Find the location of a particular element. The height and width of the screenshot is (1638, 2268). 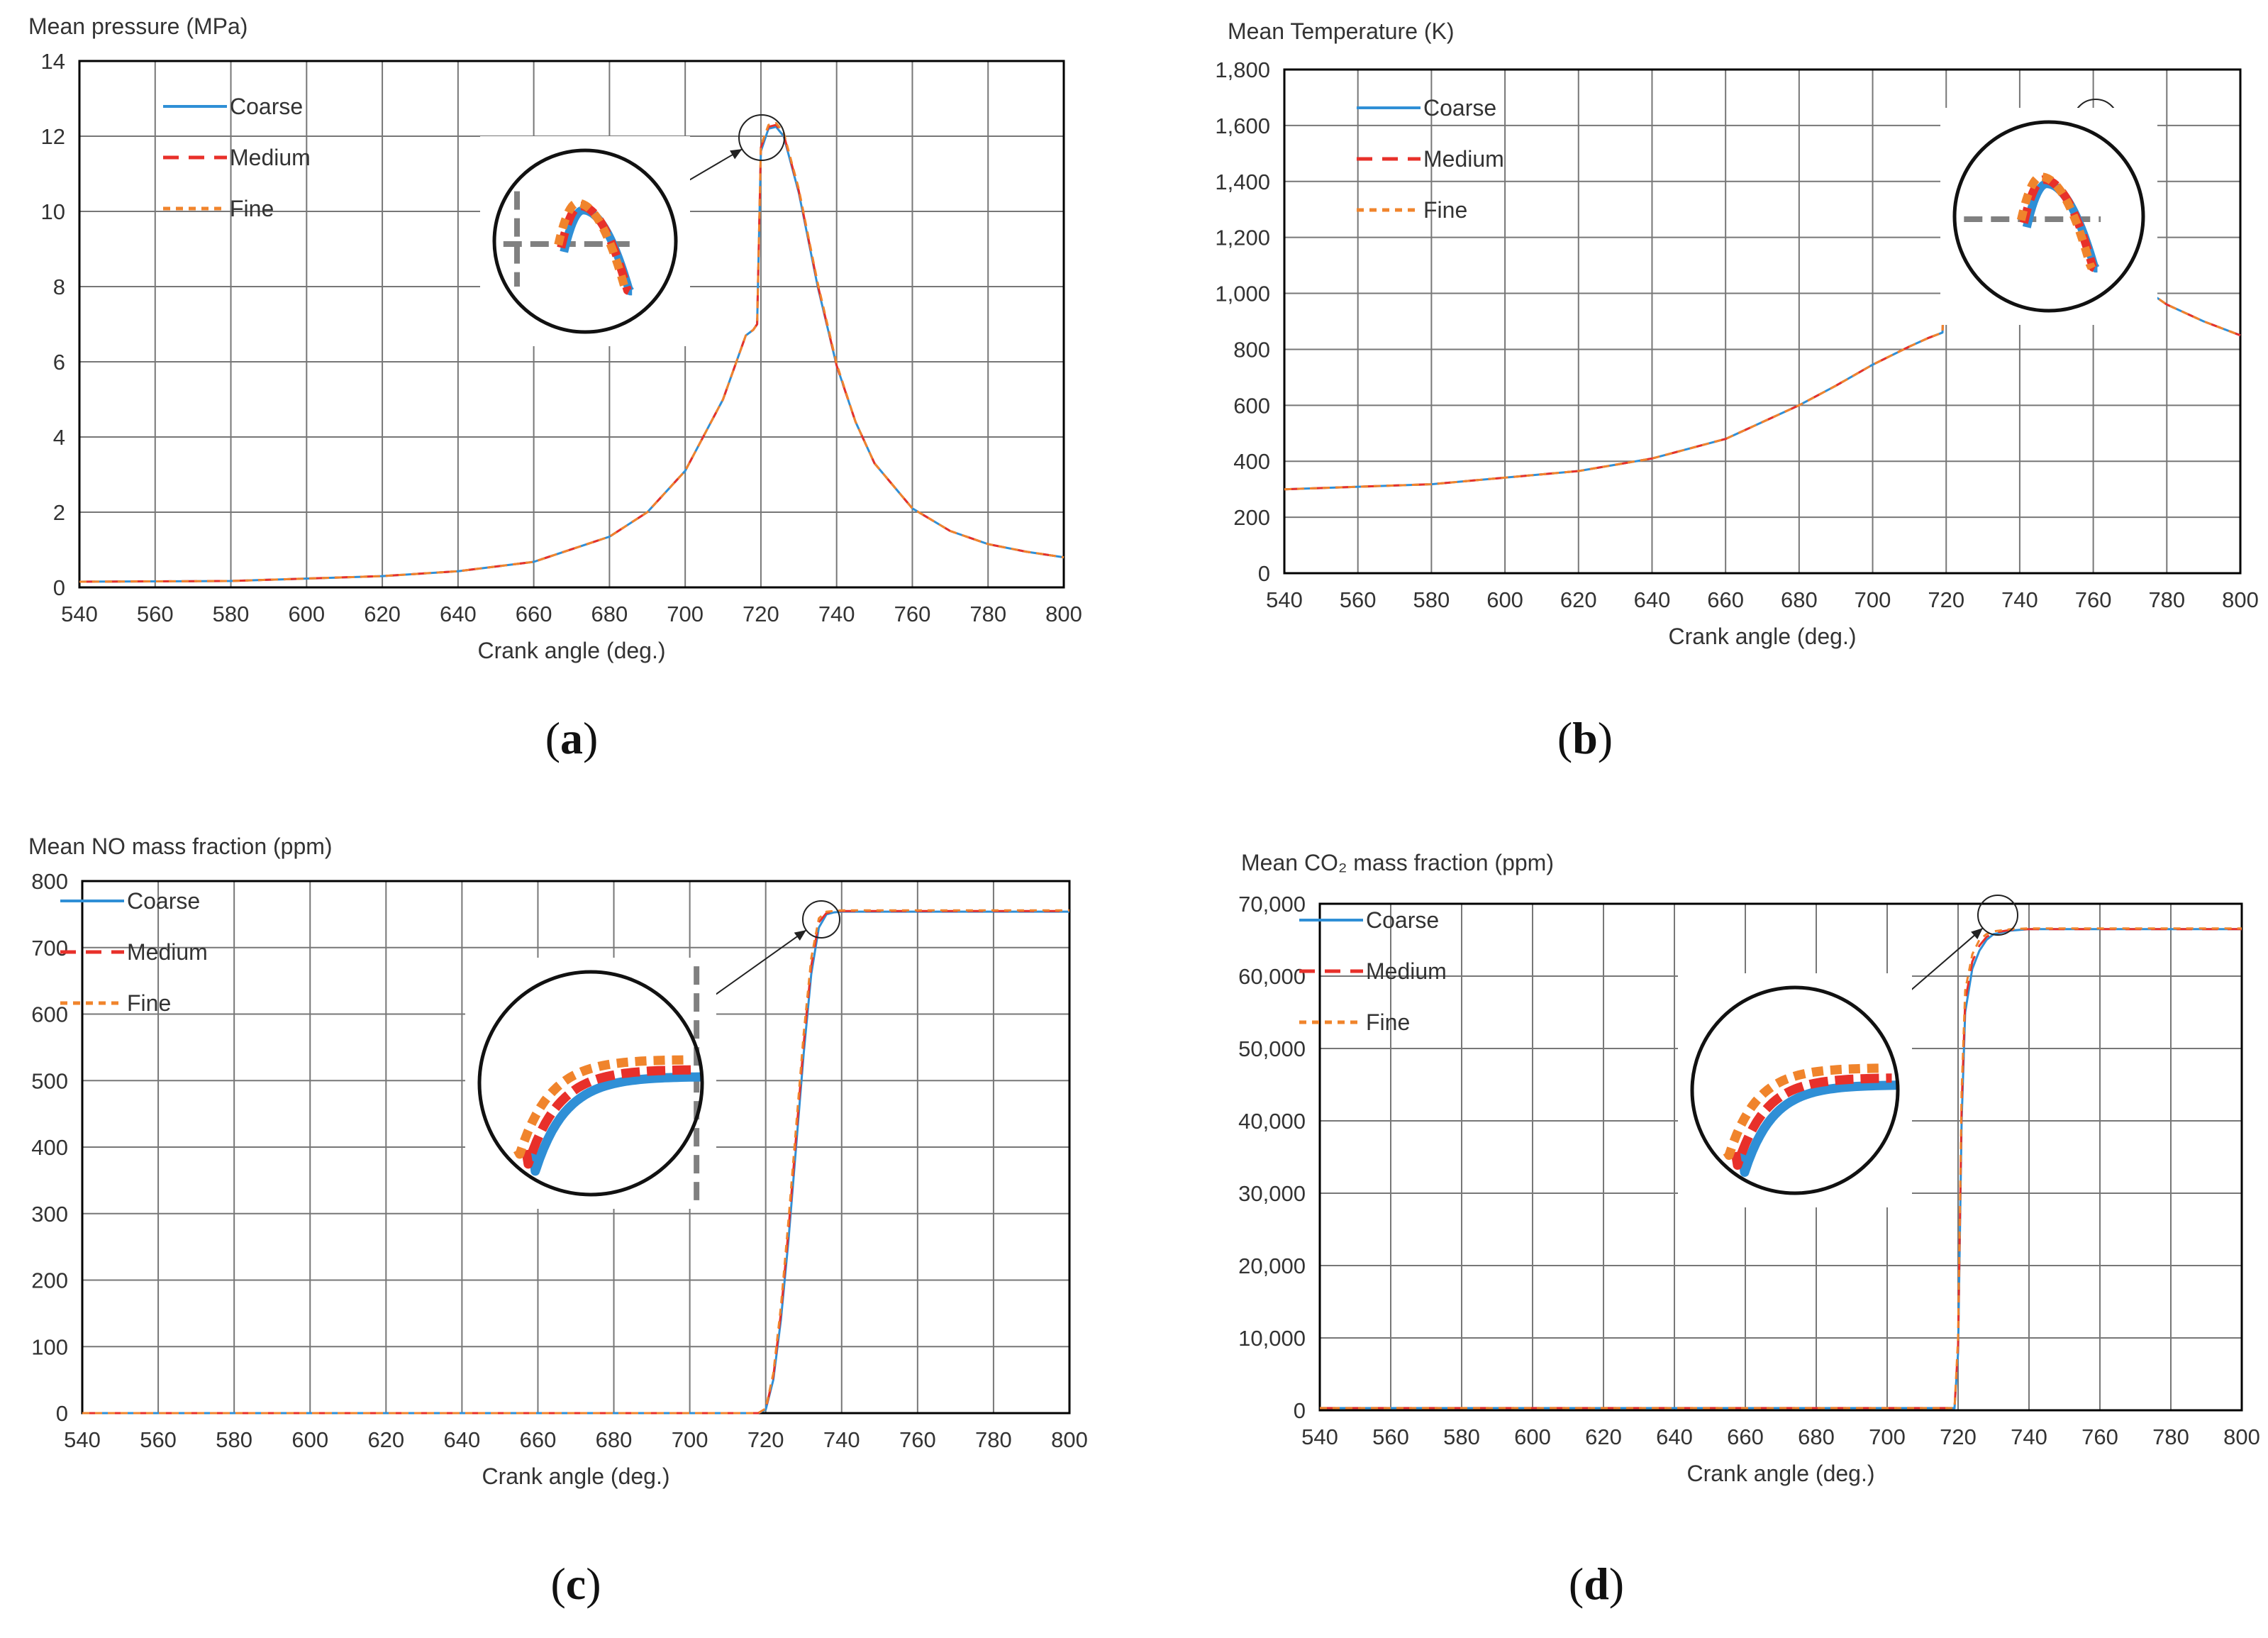

y-tick-label: 200 is located at coordinates (1251, 517).